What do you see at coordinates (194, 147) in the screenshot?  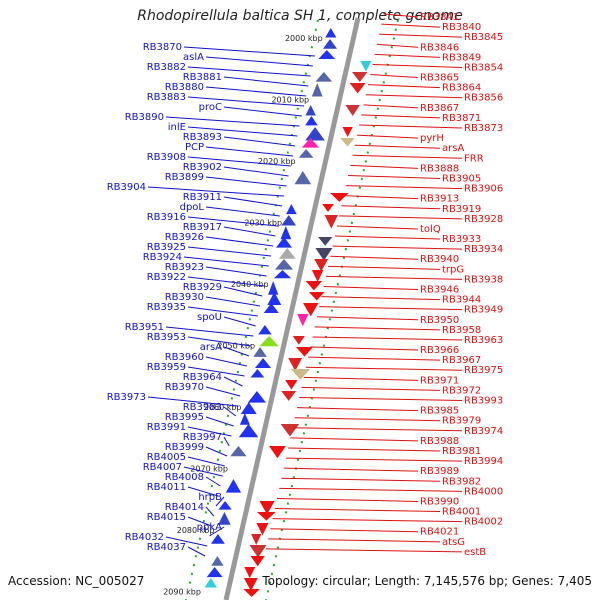 I see `left-gene-label: PCP` at bounding box center [194, 147].